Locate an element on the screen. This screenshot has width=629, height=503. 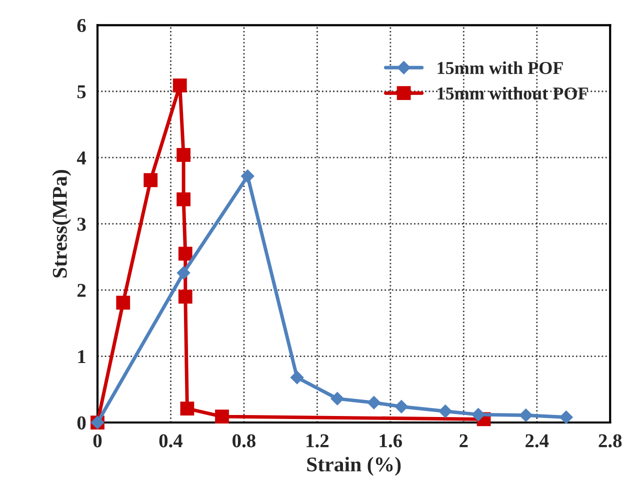
x-tick-label: 0.4 is located at coordinates (171, 441).